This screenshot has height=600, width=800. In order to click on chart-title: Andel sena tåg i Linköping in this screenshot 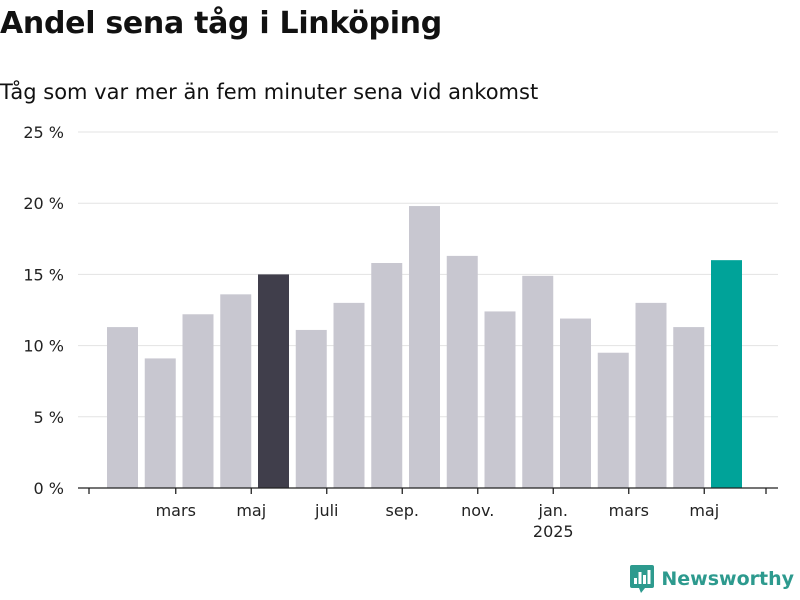, I will do `click(221, 23)`.